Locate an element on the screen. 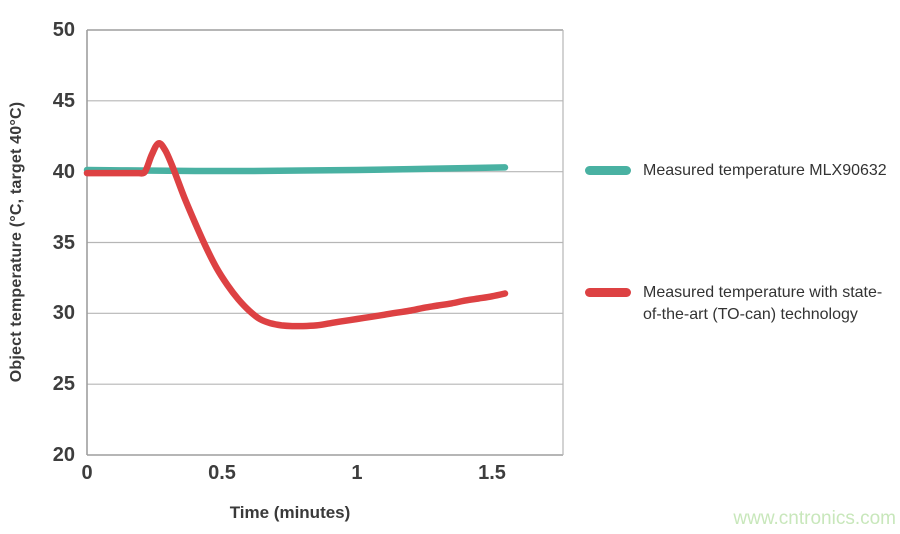 Image resolution: width=900 pixels, height=534 pixels. legend-item-mlx90632: Measured temperature MLX90632 is located at coordinates (737, 171).